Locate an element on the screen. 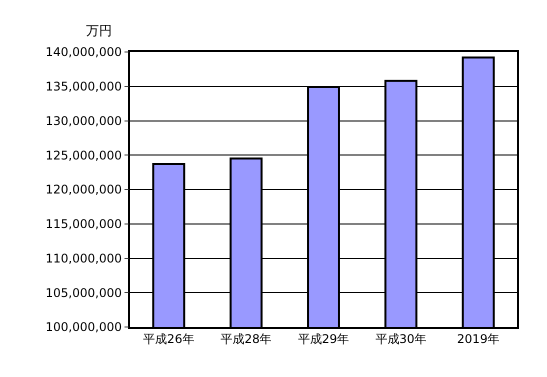 This screenshot has height=377, width=547. x-tick-label: 平成28年 is located at coordinates (246, 339).